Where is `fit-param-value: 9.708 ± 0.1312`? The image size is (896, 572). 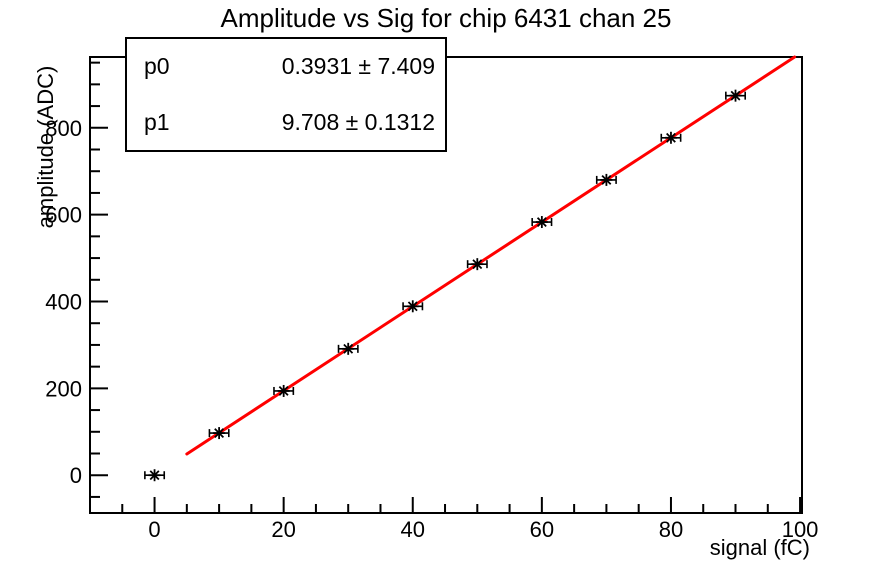 fit-param-value: 9.708 ± 0.1312 is located at coordinates (358, 121).